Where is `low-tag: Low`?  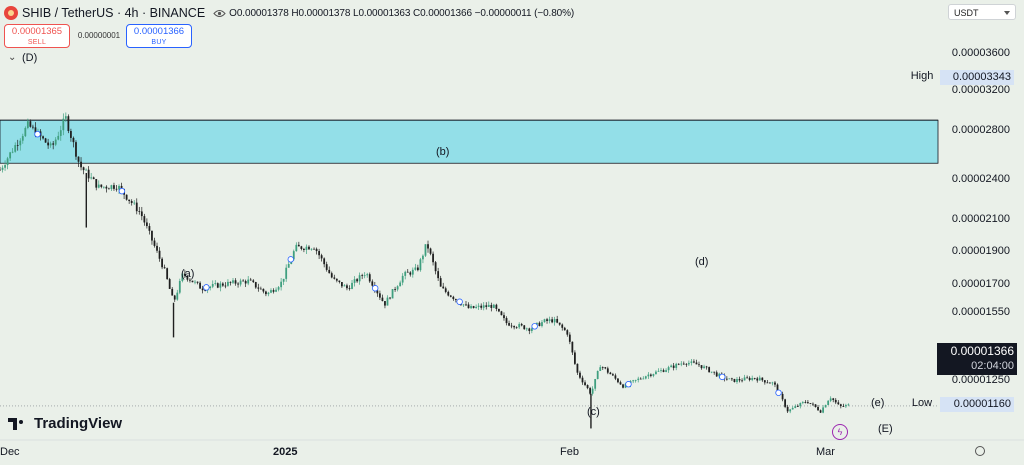 low-tag: Low is located at coordinates (922, 403).